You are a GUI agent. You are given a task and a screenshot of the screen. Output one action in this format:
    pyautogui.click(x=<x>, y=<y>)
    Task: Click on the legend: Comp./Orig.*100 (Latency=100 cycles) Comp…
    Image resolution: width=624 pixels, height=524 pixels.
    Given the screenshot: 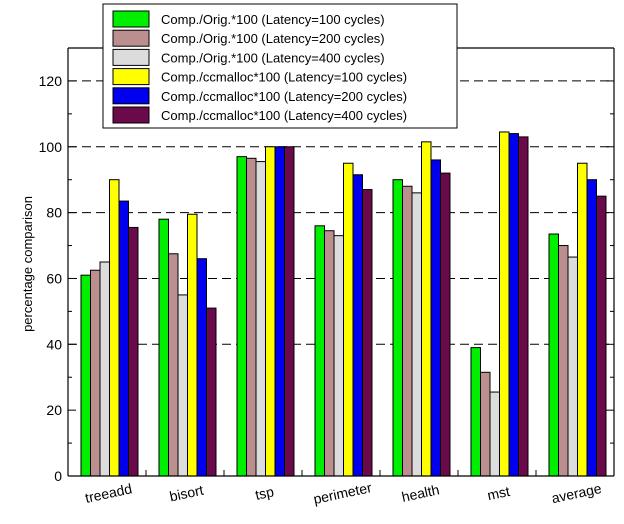 What is the action you would take?
    pyautogui.click(x=280, y=66)
    